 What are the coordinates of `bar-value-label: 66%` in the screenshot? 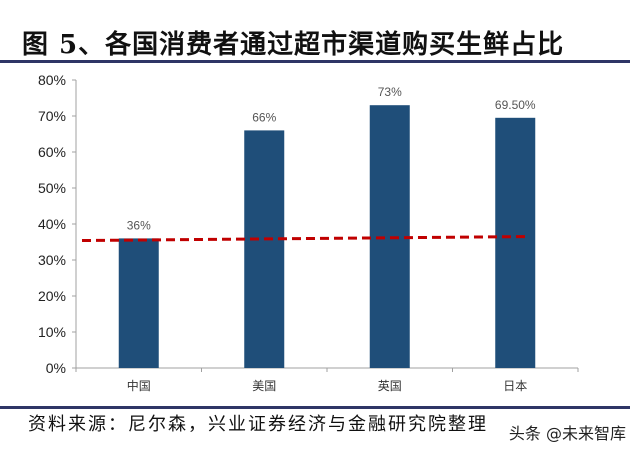 It's located at (264, 117).